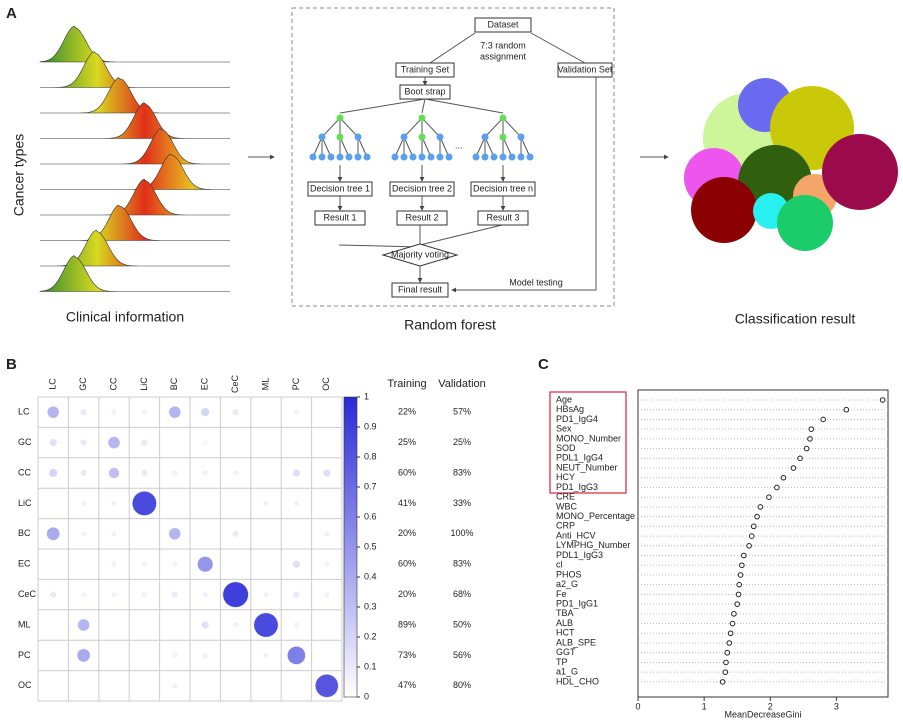 Image resolution: width=903 pixels, height=720 pixels. I want to click on table-cell: 68%, so click(462, 594).